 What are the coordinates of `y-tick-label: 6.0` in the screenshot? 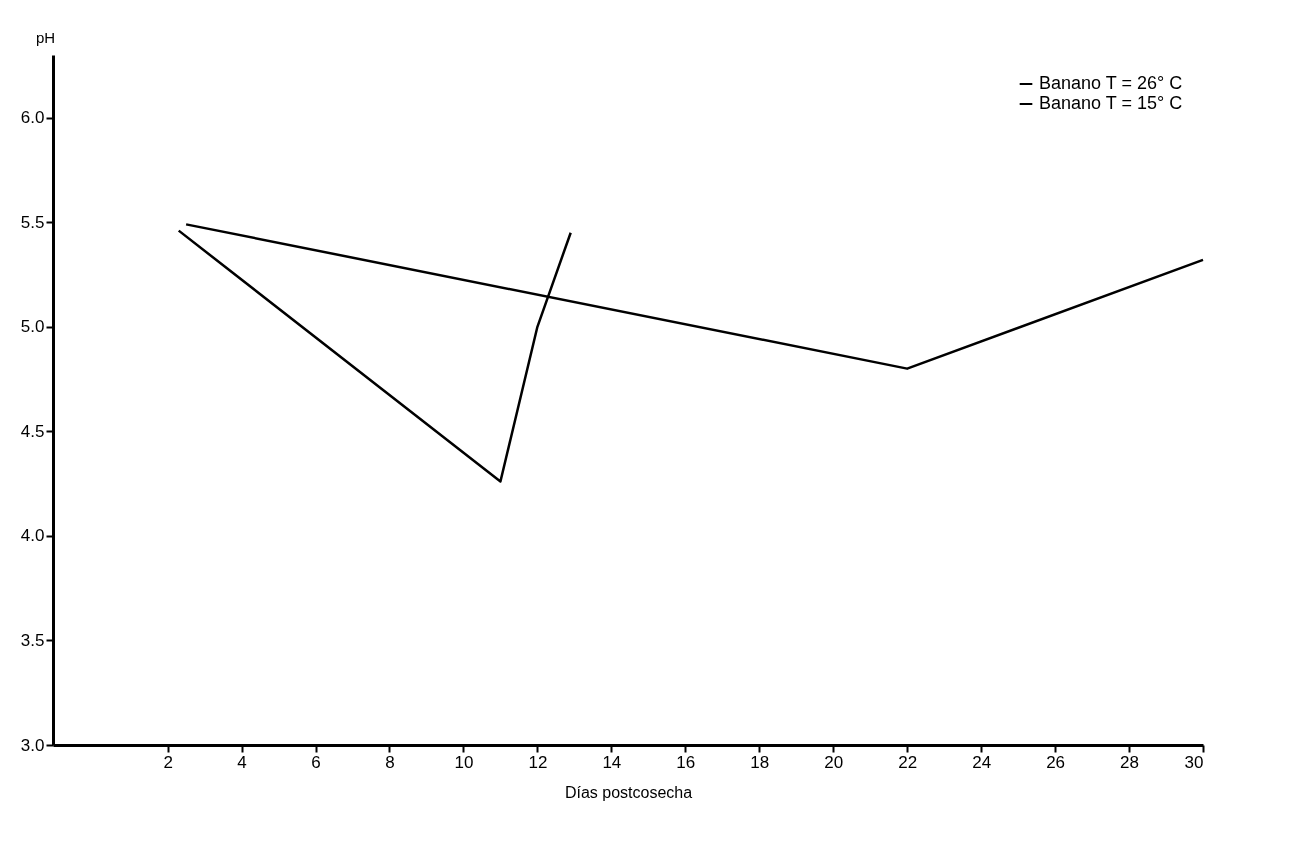 It's located at (32, 118).